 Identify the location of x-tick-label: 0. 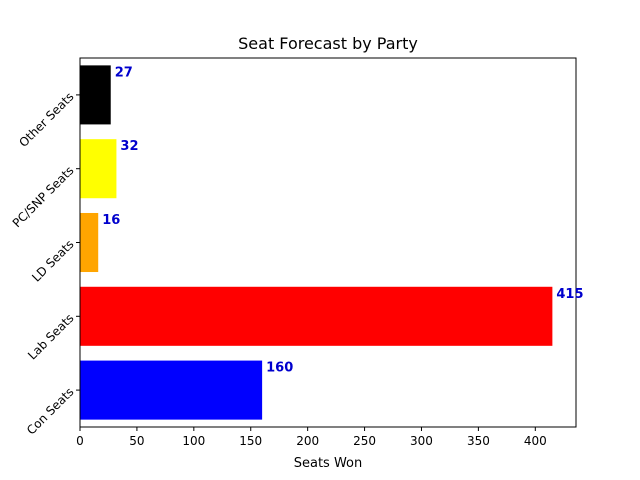
(80, 441).